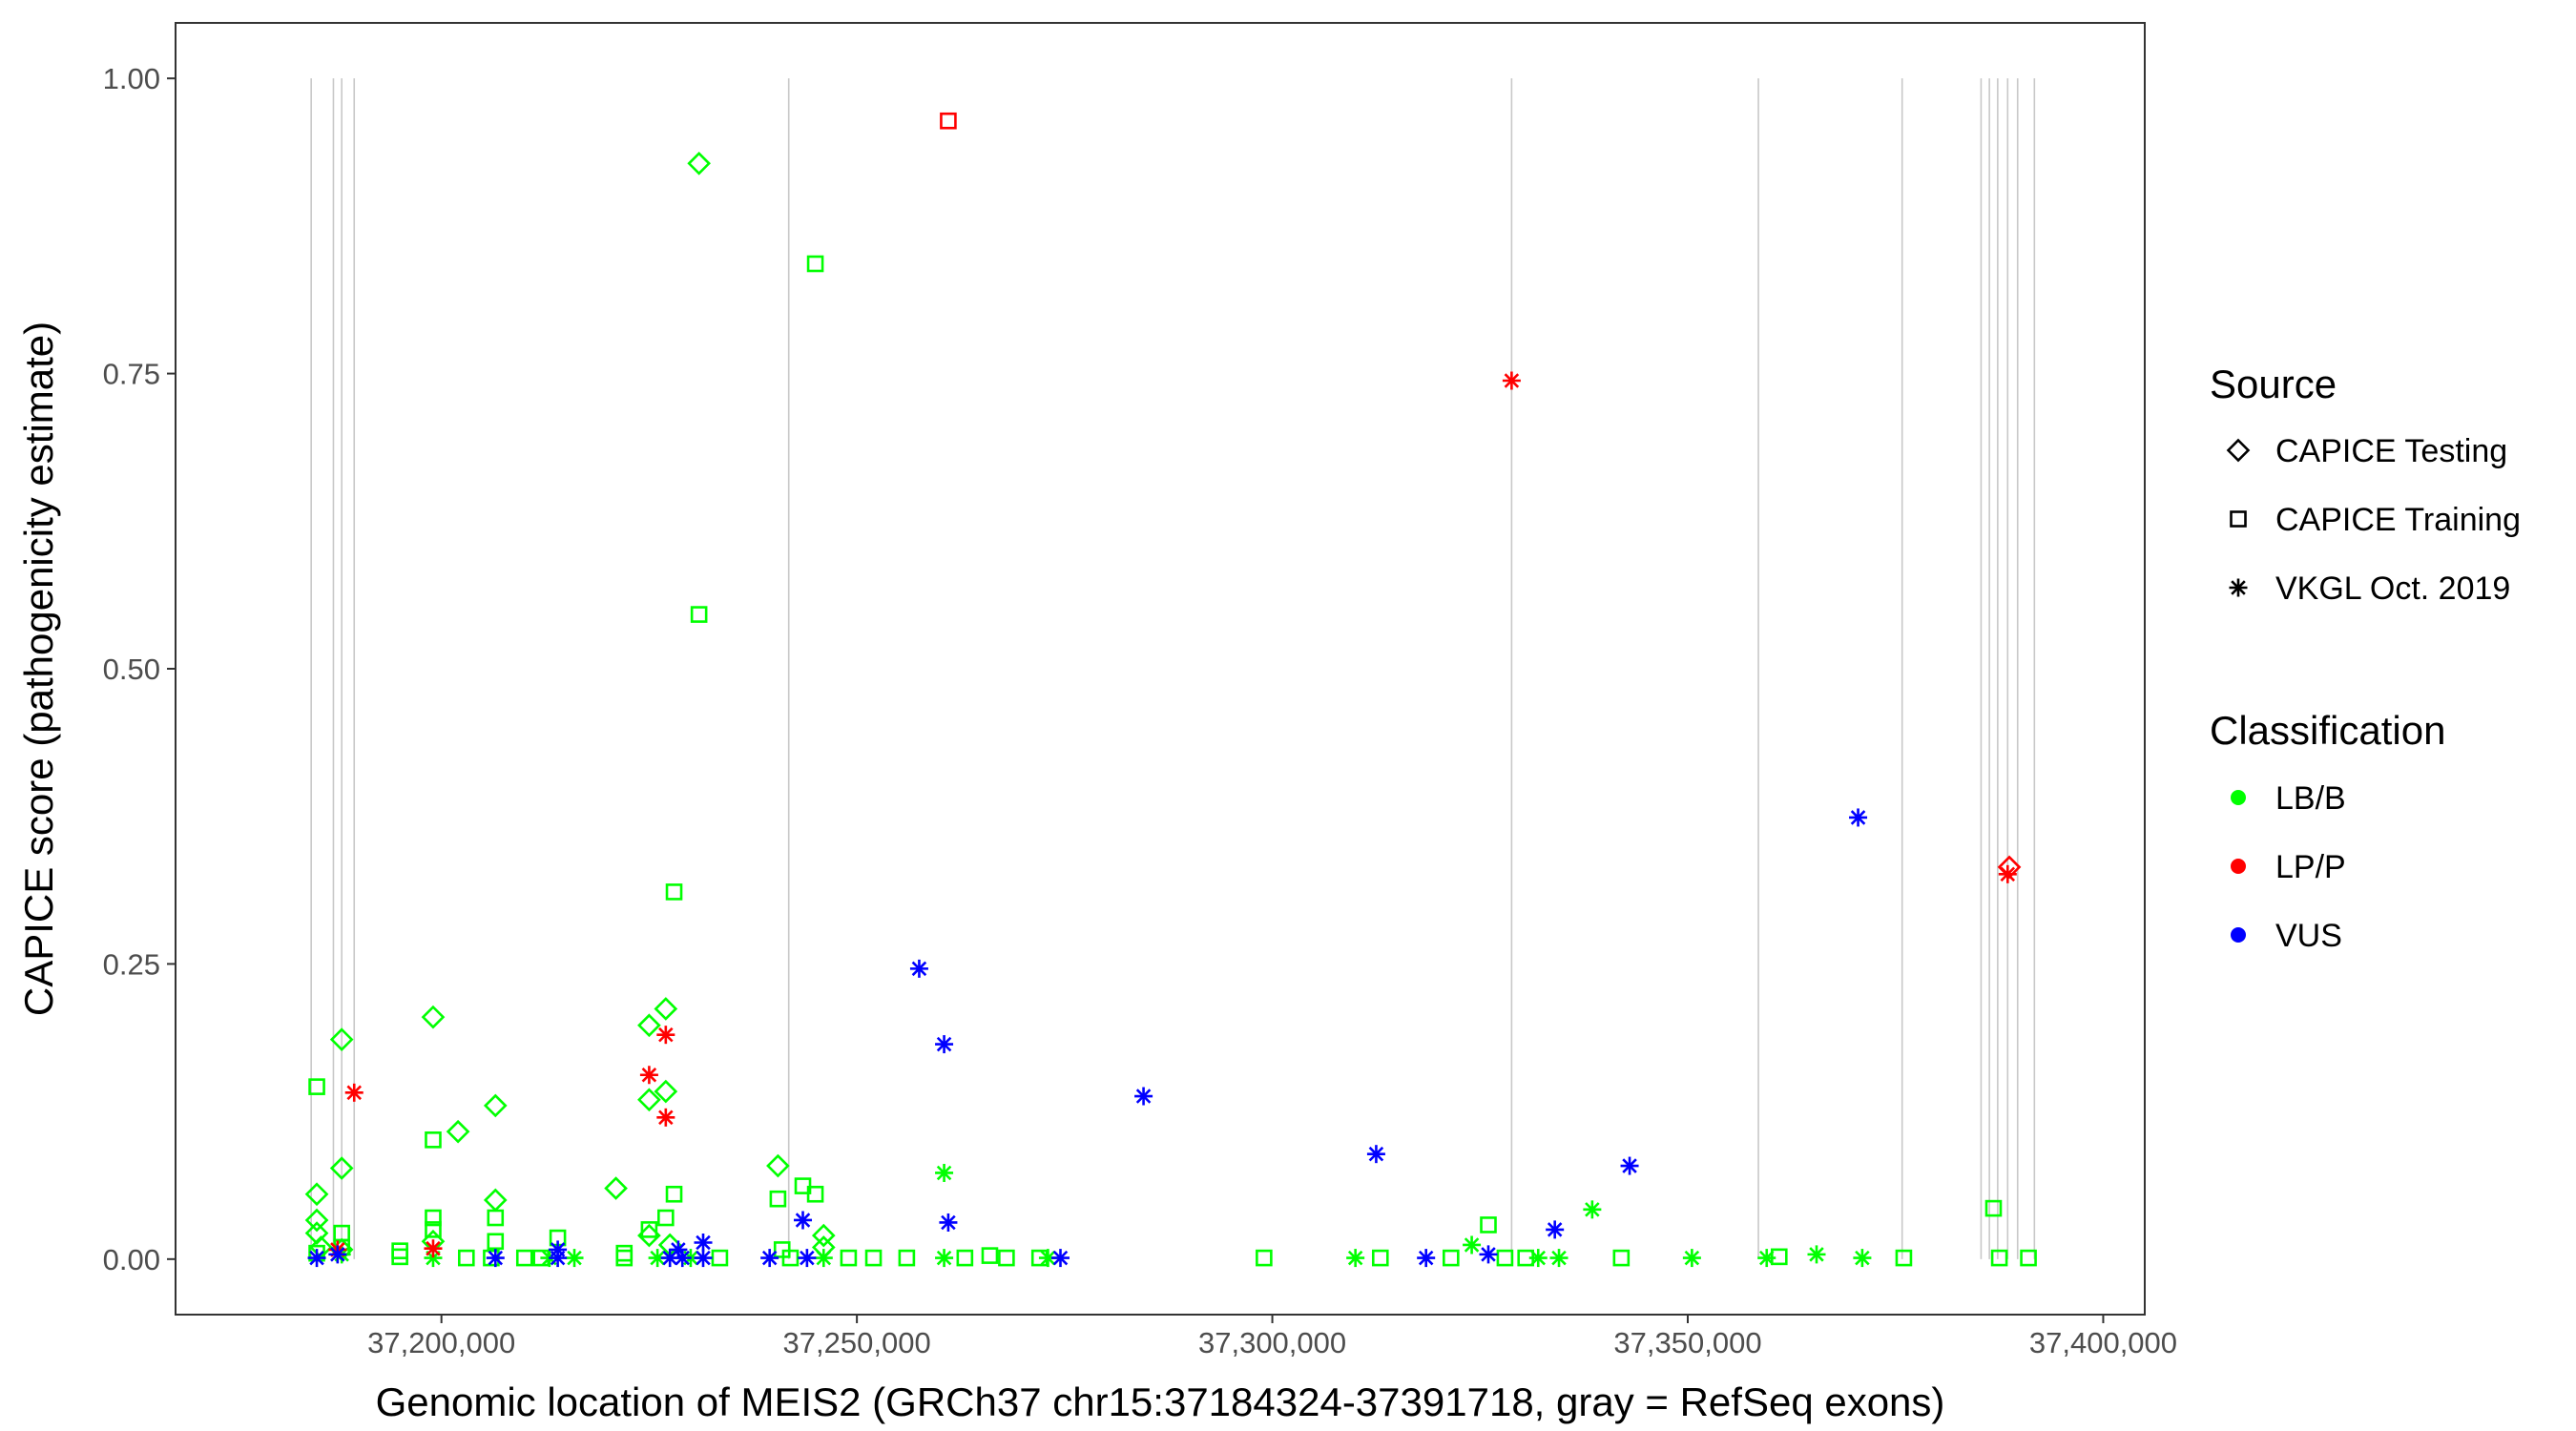  What do you see at coordinates (441, 1342) in the screenshot?
I see `x-tick-label: 37,200,000` at bounding box center [441, 1342].